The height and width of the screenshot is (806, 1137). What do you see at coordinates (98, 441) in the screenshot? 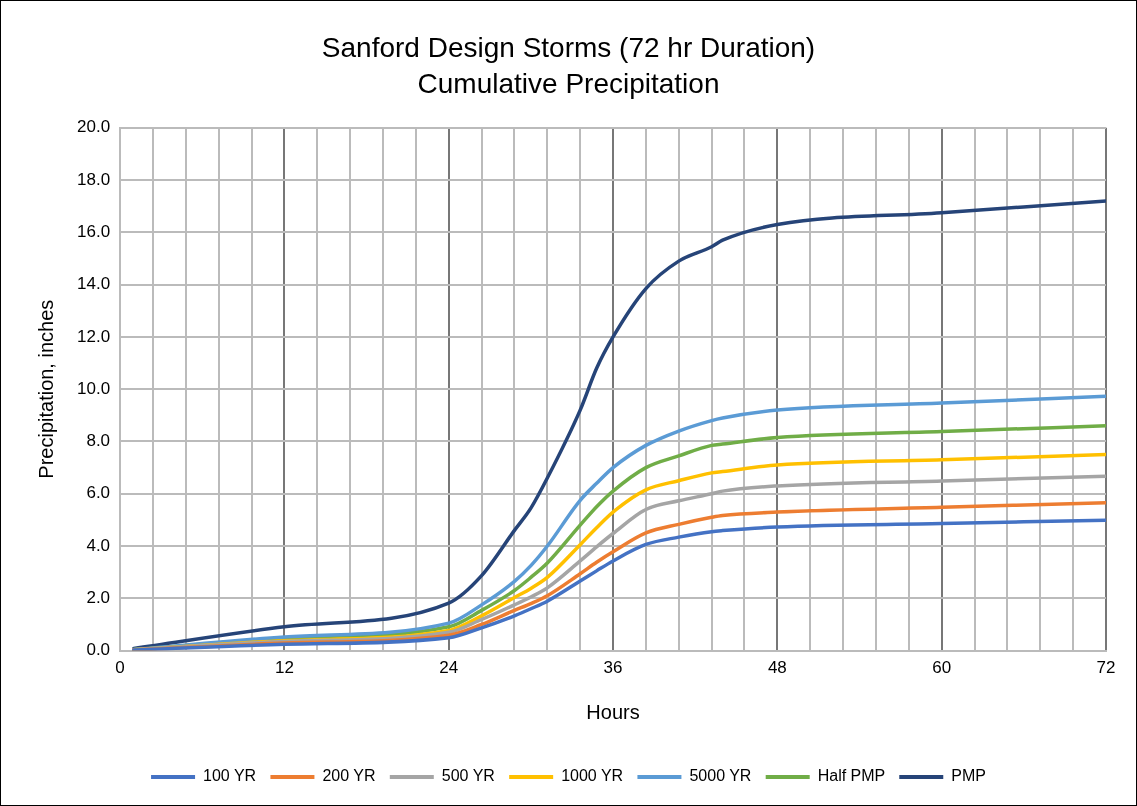
I see `y-tick-label: 8.0` at bounding box center [98, 441].